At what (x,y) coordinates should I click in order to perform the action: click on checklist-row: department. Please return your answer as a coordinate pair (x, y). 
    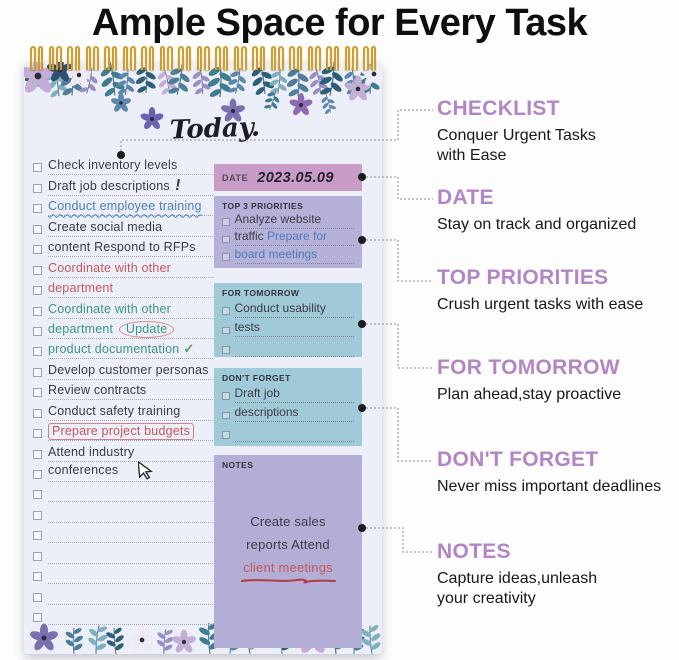
    Looking at the image, I should click on (123, 288).